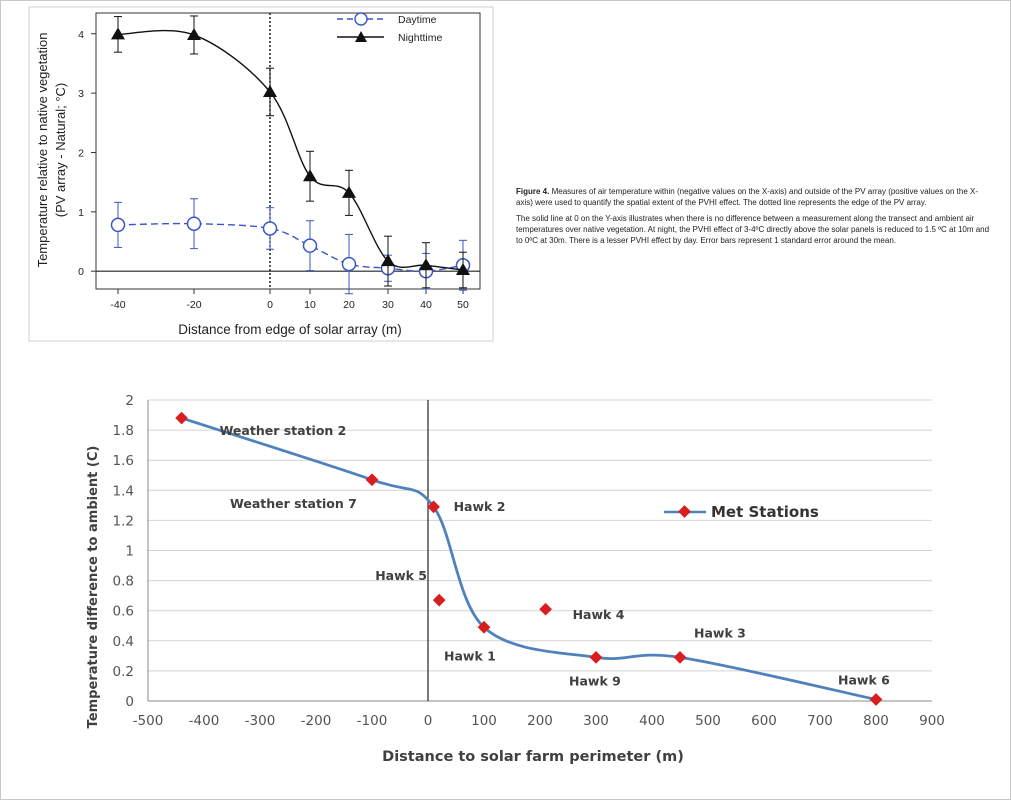  What do you see at coordinates (388, 305) in the screenshot?
I see `top-x-tick-label: 30` at bounding box center [388, 305].